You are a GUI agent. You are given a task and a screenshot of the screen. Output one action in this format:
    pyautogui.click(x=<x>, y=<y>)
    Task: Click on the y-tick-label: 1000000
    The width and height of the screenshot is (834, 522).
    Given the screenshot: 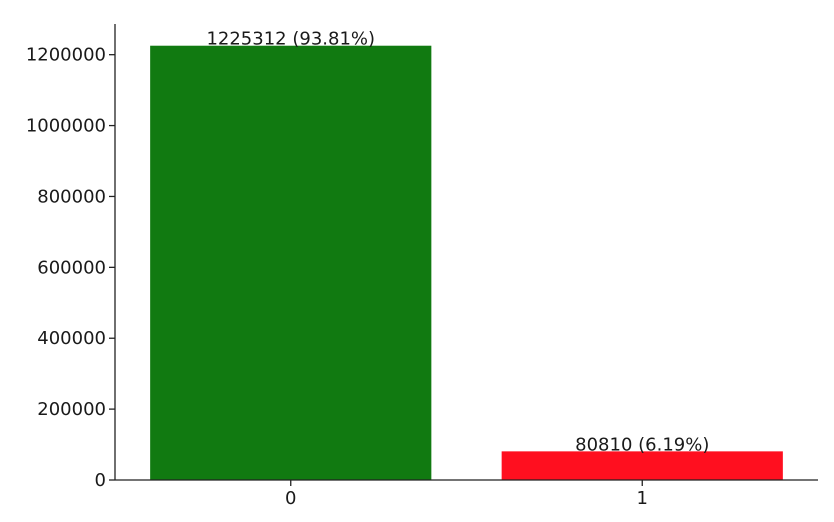 What is the action you would take?
    pyautogui.click(x=66, y=126)
    